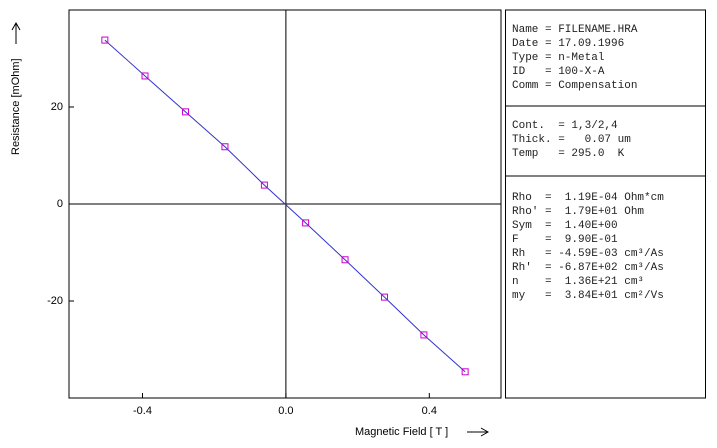  Describe the element at coordinates (565, 226) in the screenshot. I see `panel-text: Sym = 1.40E+00` at that location.